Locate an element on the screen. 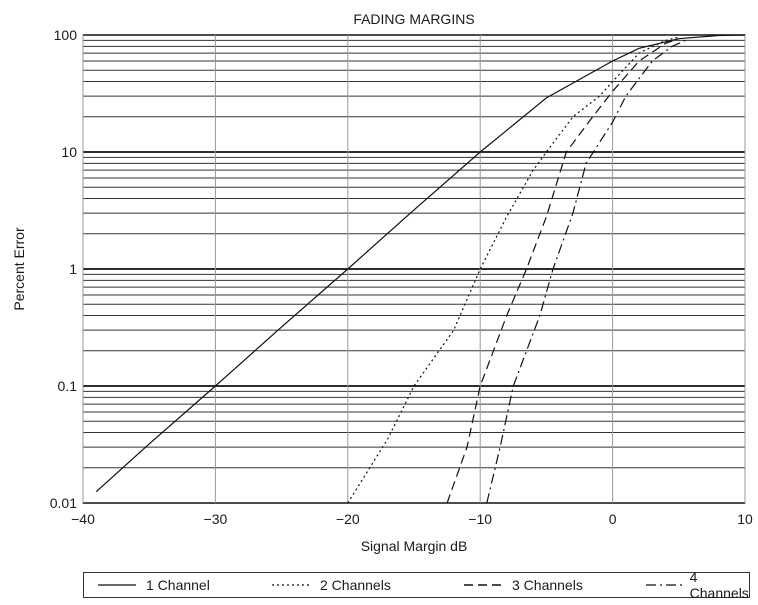  x-tick-label: −10 is located at coordinates (480, 519).